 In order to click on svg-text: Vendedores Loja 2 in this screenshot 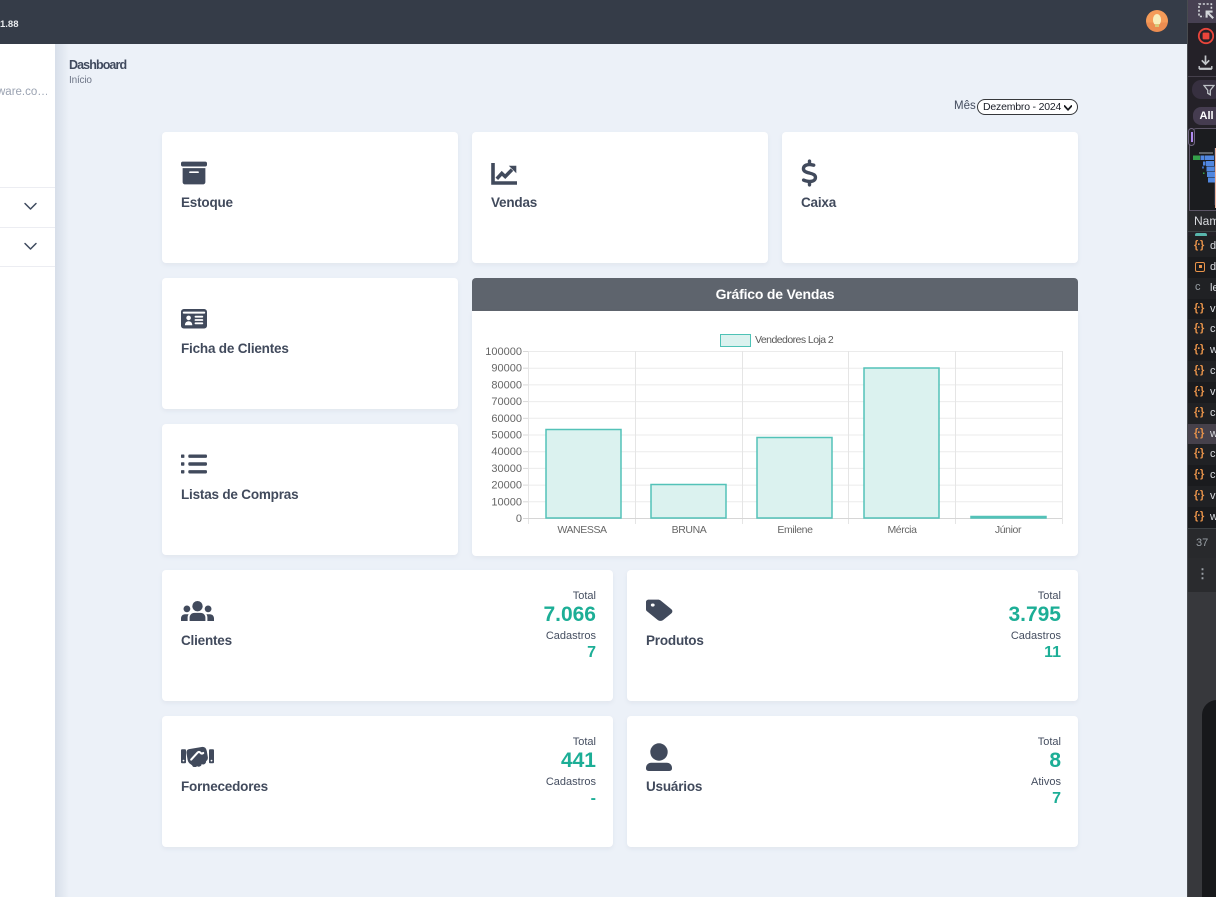, I will do `click(794, 340)`.